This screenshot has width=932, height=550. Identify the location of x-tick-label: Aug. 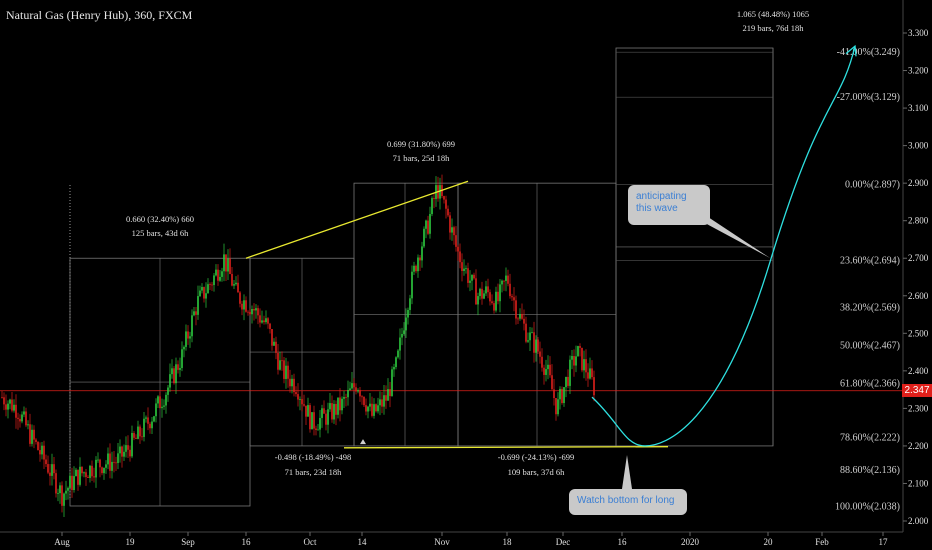
(62, 542).